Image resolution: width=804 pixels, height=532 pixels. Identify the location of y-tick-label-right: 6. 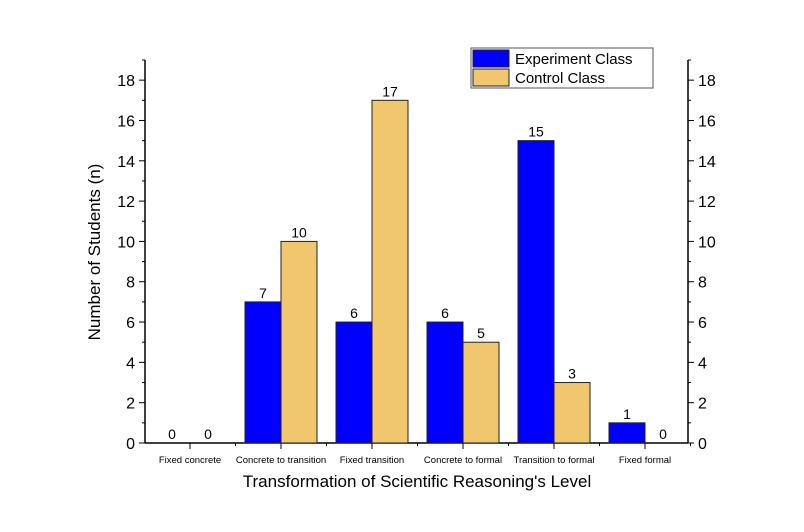
(702, 323).